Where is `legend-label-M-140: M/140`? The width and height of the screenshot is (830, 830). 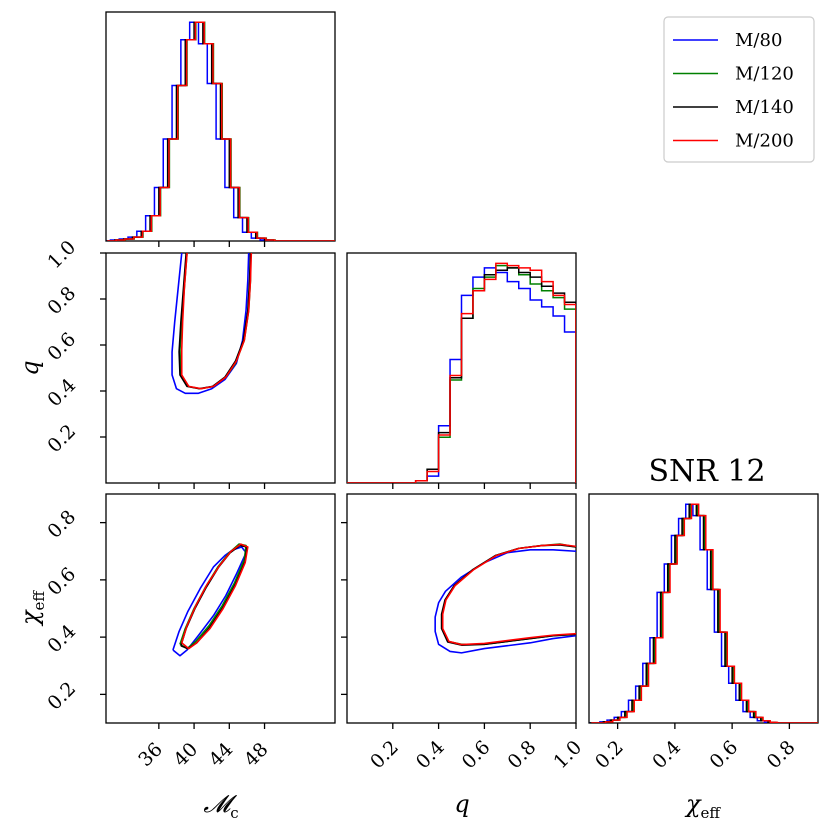 legend-label-M-140: M/140 is located at coordinates (764, 107).